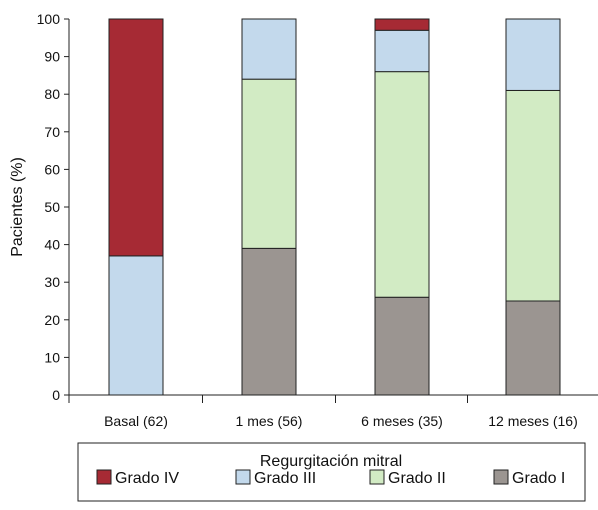 This screenshot has height=510, width=598. I want to click on y-tick-label: 10, so click(52, 357).